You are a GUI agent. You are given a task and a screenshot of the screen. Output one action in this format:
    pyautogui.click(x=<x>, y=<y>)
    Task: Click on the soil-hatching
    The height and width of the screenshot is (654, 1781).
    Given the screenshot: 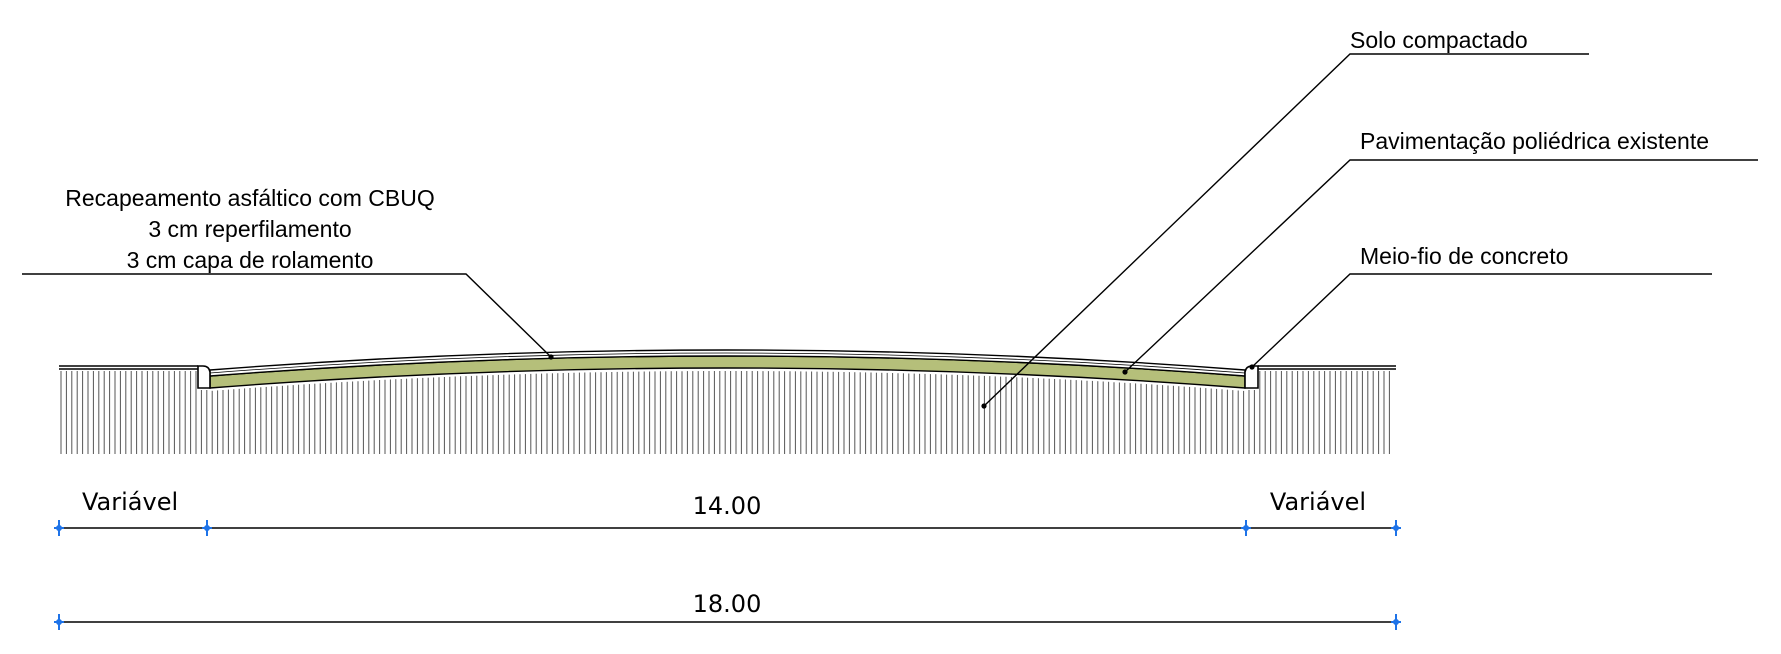 What is the action you would take?
    pyautogui.click(x=725, y=412)
    